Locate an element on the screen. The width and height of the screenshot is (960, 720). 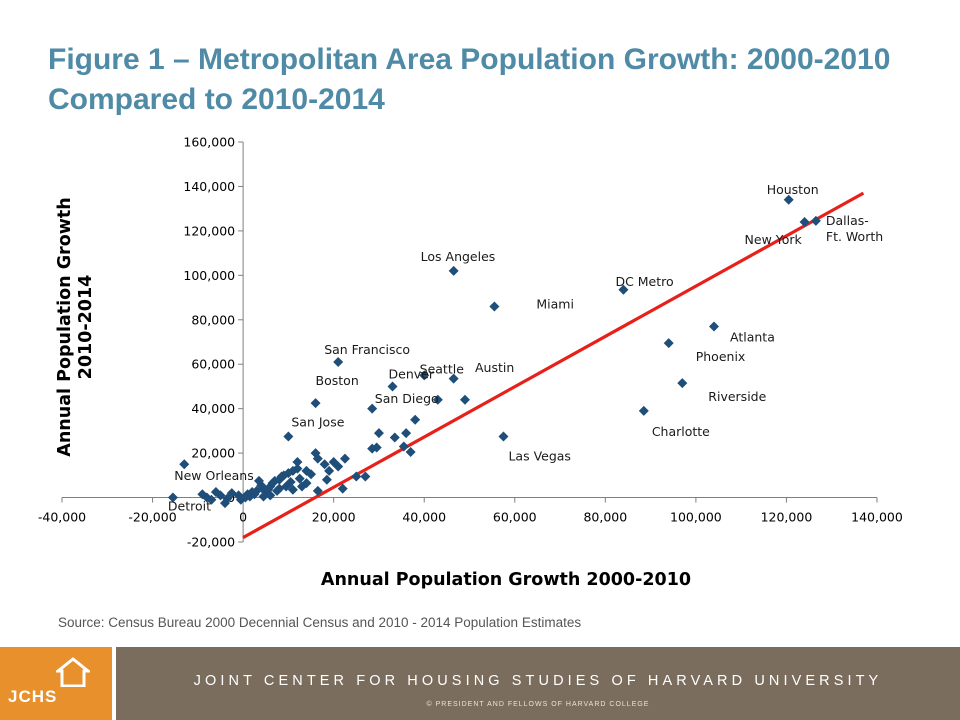
point-label: DC Metro is located at coordinates (644, 281).